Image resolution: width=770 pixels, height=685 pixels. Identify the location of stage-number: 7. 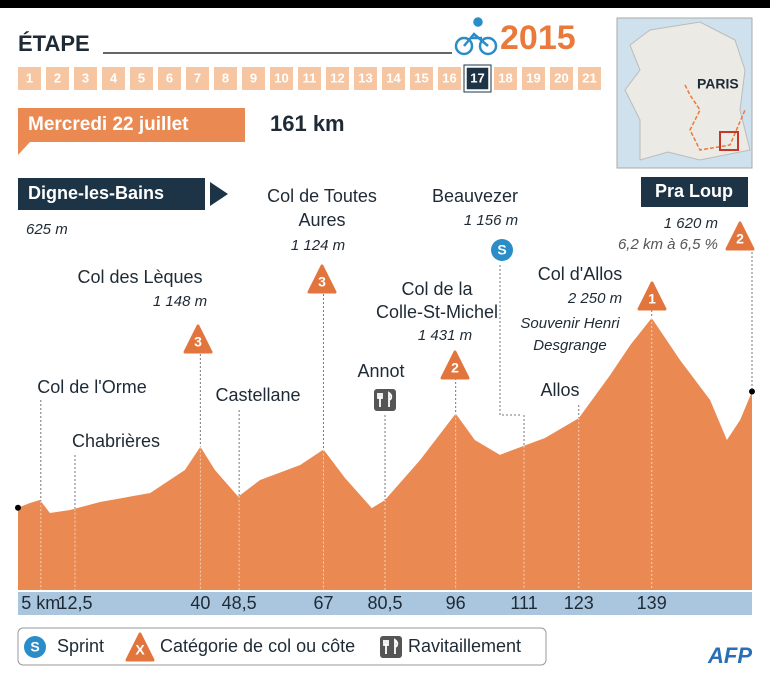
(197, 77).